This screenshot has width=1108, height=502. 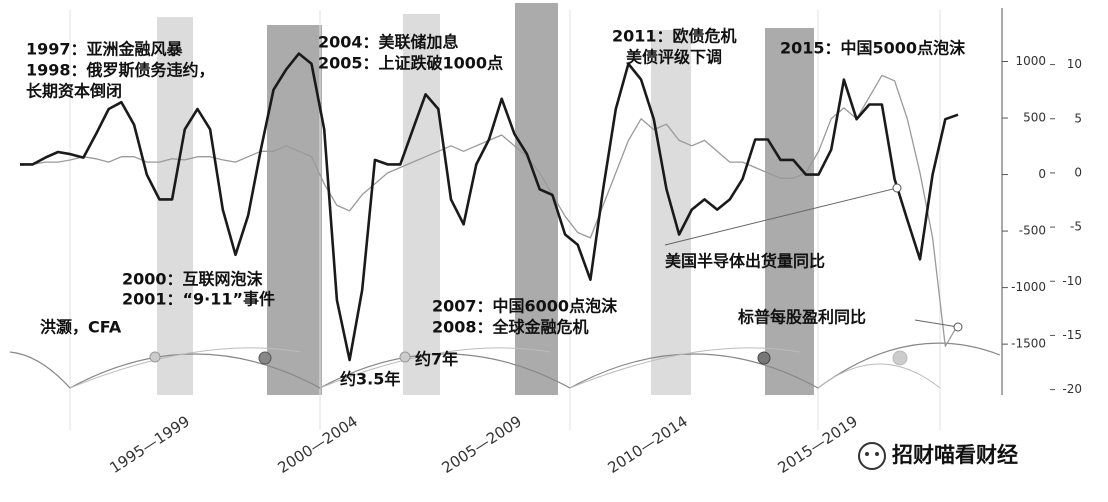 I want to click on y2-tick-label: 0, so click(x=1078, y=172).